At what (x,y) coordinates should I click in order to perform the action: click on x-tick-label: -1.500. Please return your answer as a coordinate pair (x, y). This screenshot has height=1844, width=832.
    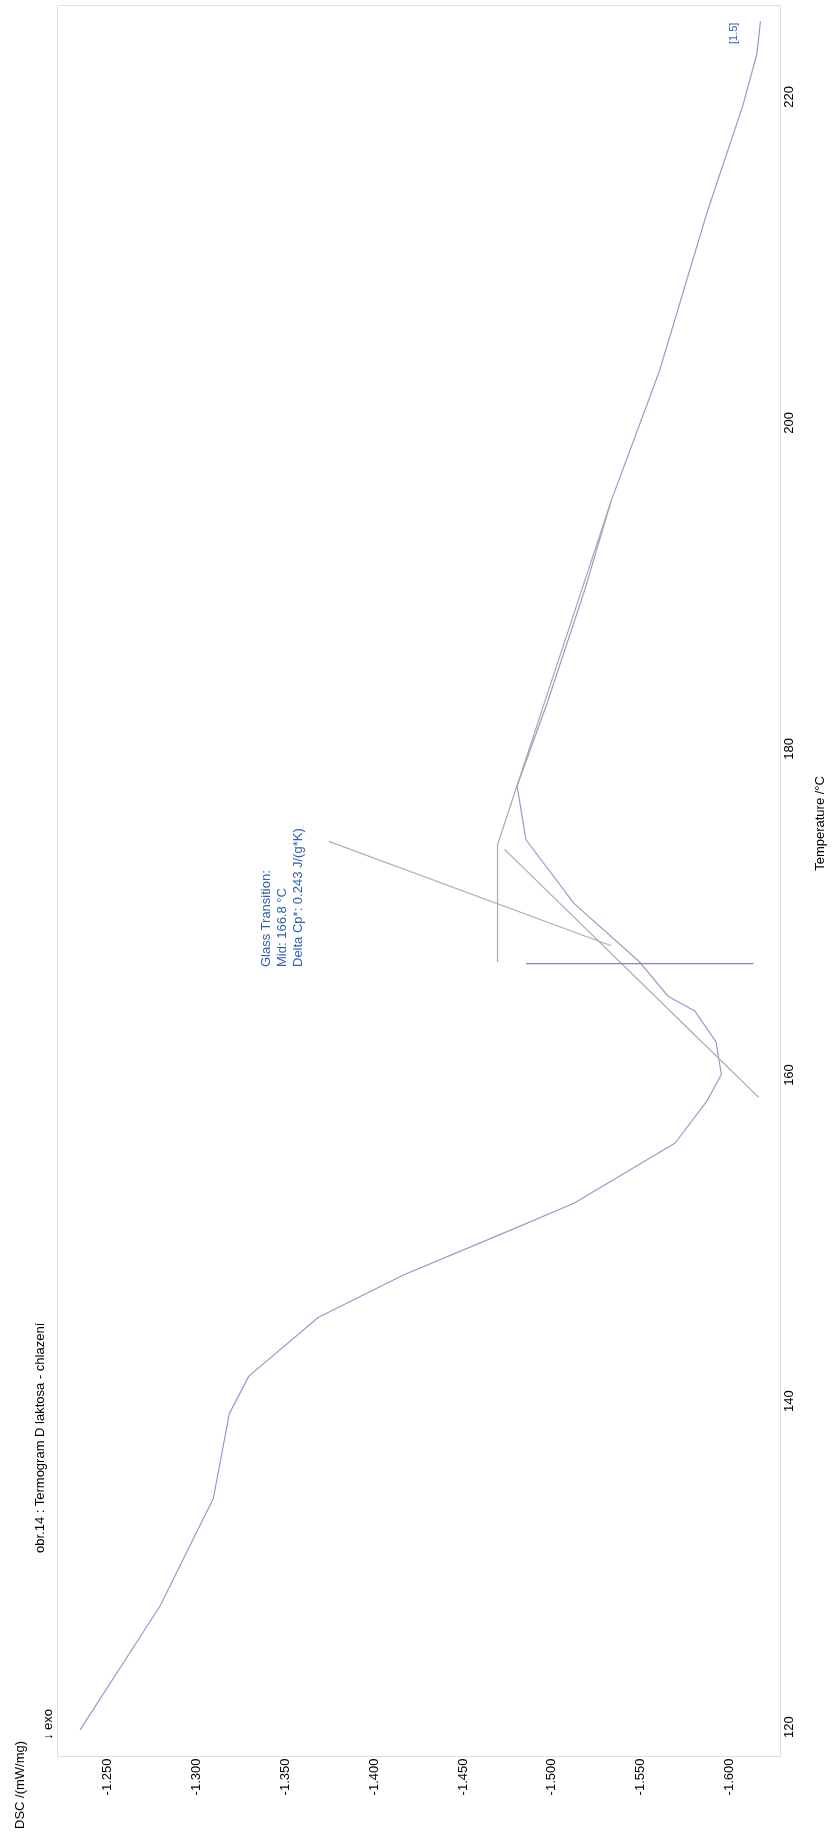
    Looking at the image, I should click on (551, 1777).